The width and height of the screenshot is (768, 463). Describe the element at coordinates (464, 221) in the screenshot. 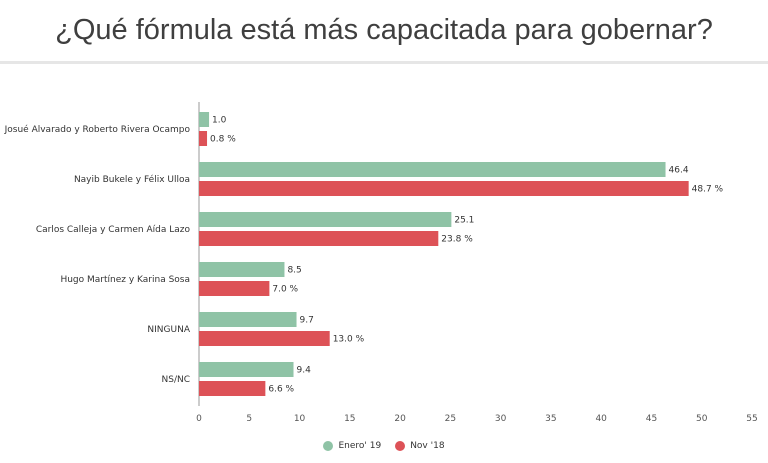

I see `data-label: 25.1` at that location.